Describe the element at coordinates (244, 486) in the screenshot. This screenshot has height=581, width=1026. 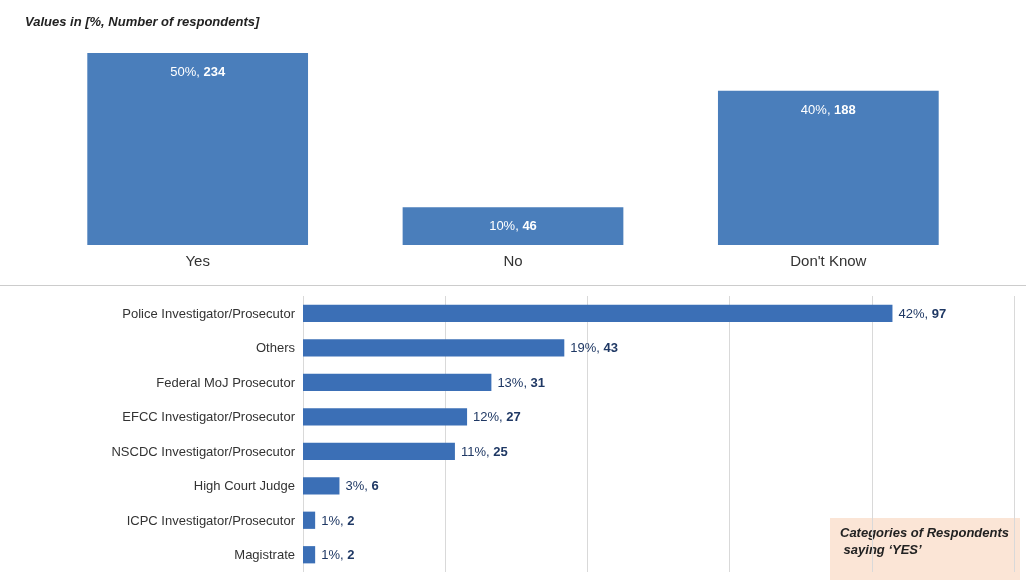
I see `y-tick-label: High Court Judge` at that location.